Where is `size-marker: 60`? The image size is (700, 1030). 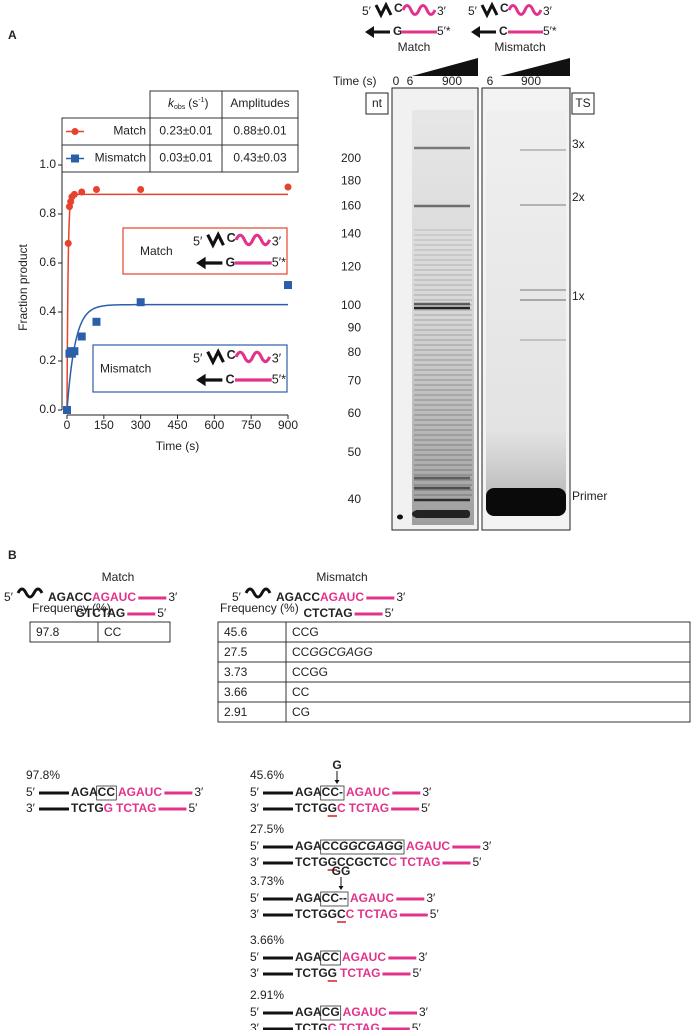
size-marker: 60 is located at coordinates (355, 413).